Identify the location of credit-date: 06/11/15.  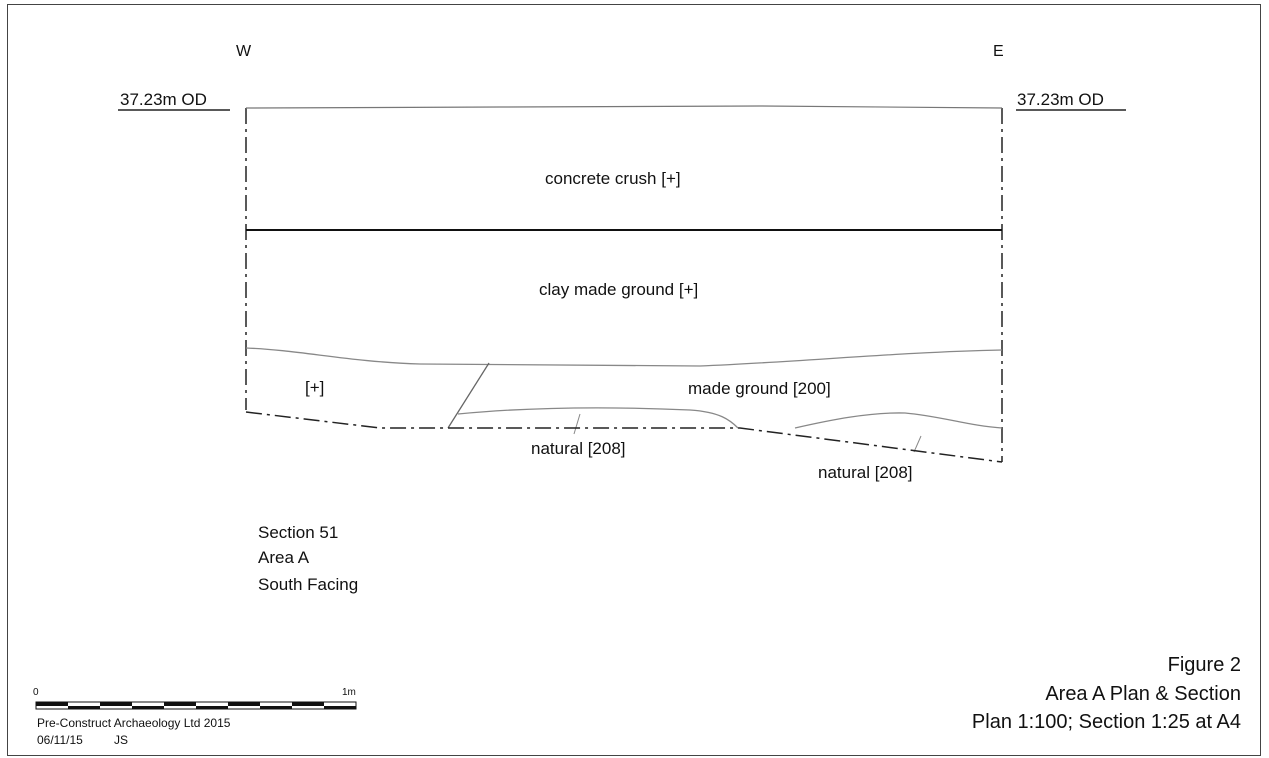
(60, 740).